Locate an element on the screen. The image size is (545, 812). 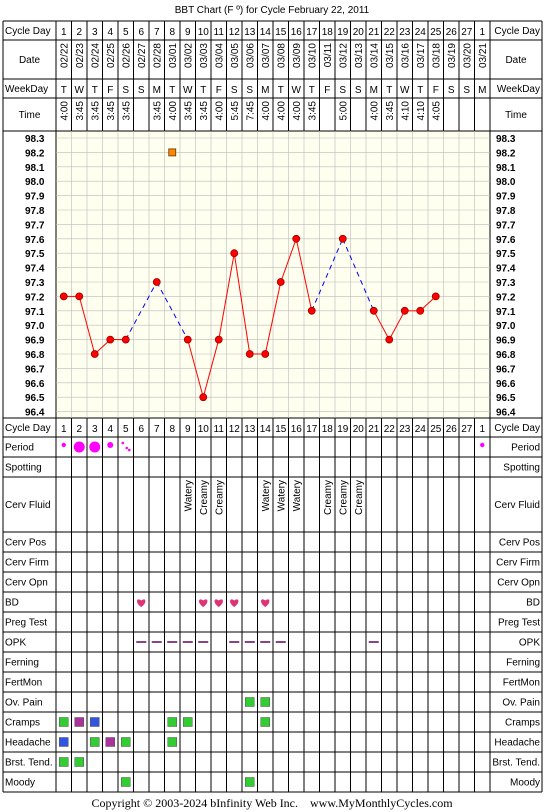
day-number: 8 is located at coordinates (172, 32).